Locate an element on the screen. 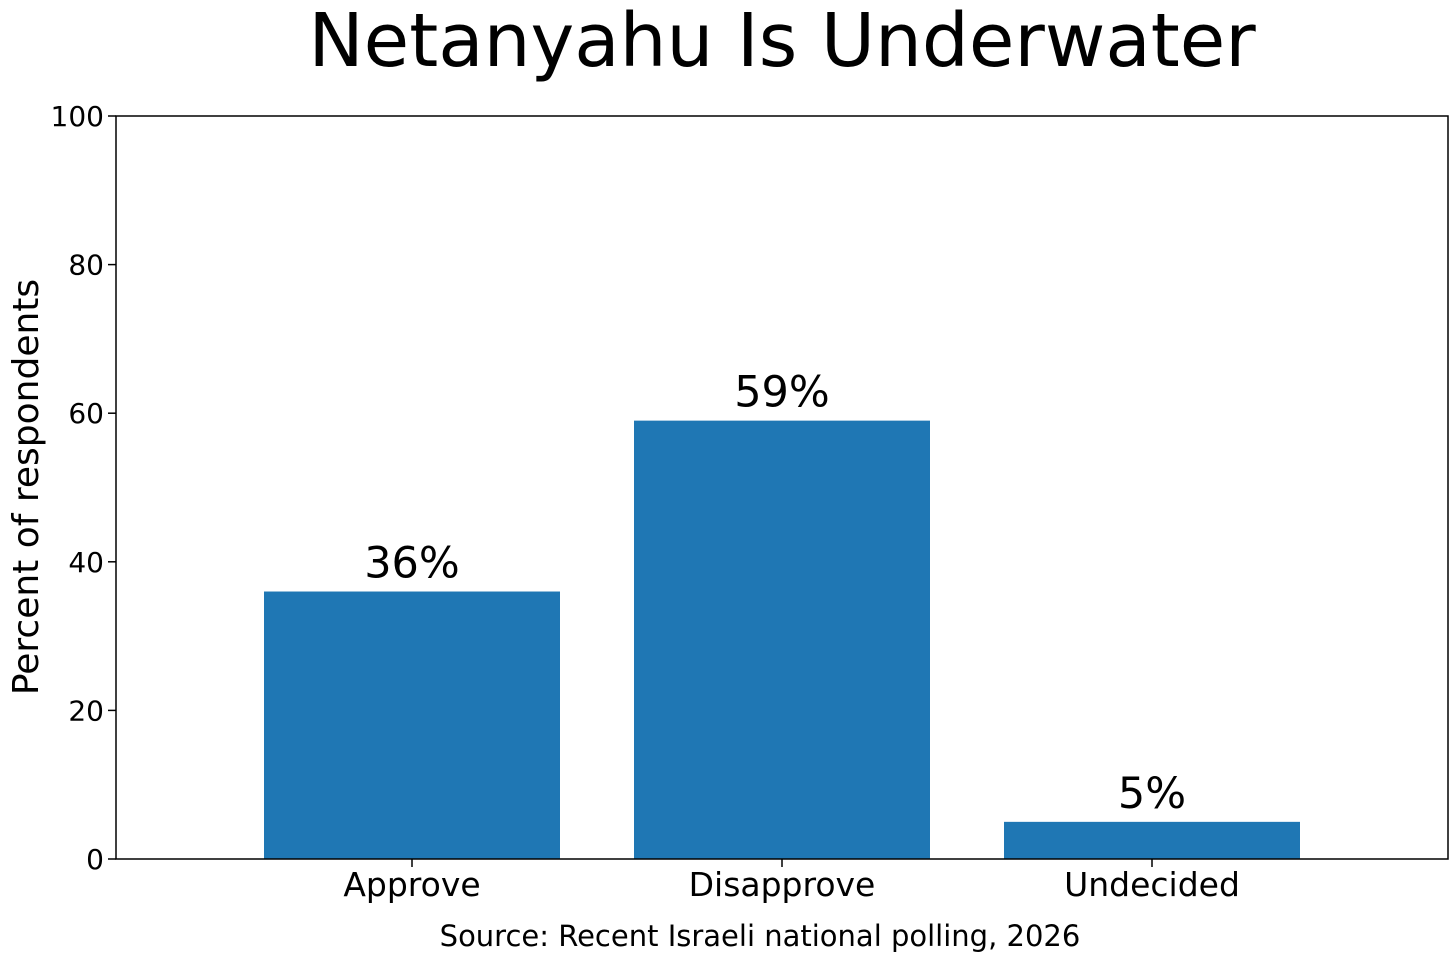 The width and height of the screenshot is (1456, 966). x-axis: Approve Disapprove Undecided is located at coordinates (791, 881).